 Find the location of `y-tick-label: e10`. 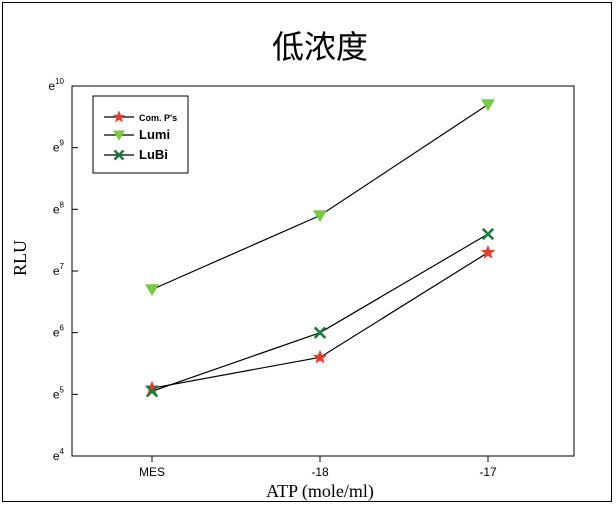

y-tick-label: e10 is located at coordinates (56, 85).